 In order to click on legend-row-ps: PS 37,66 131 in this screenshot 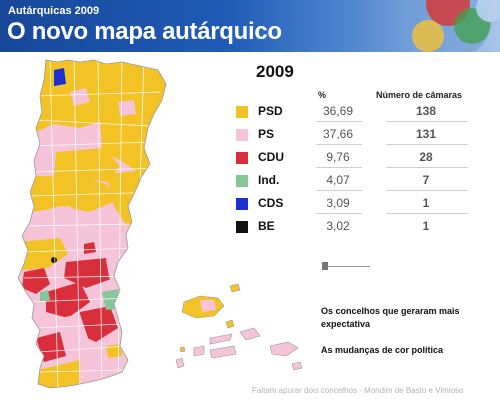, I will do `click(354, 136)`.